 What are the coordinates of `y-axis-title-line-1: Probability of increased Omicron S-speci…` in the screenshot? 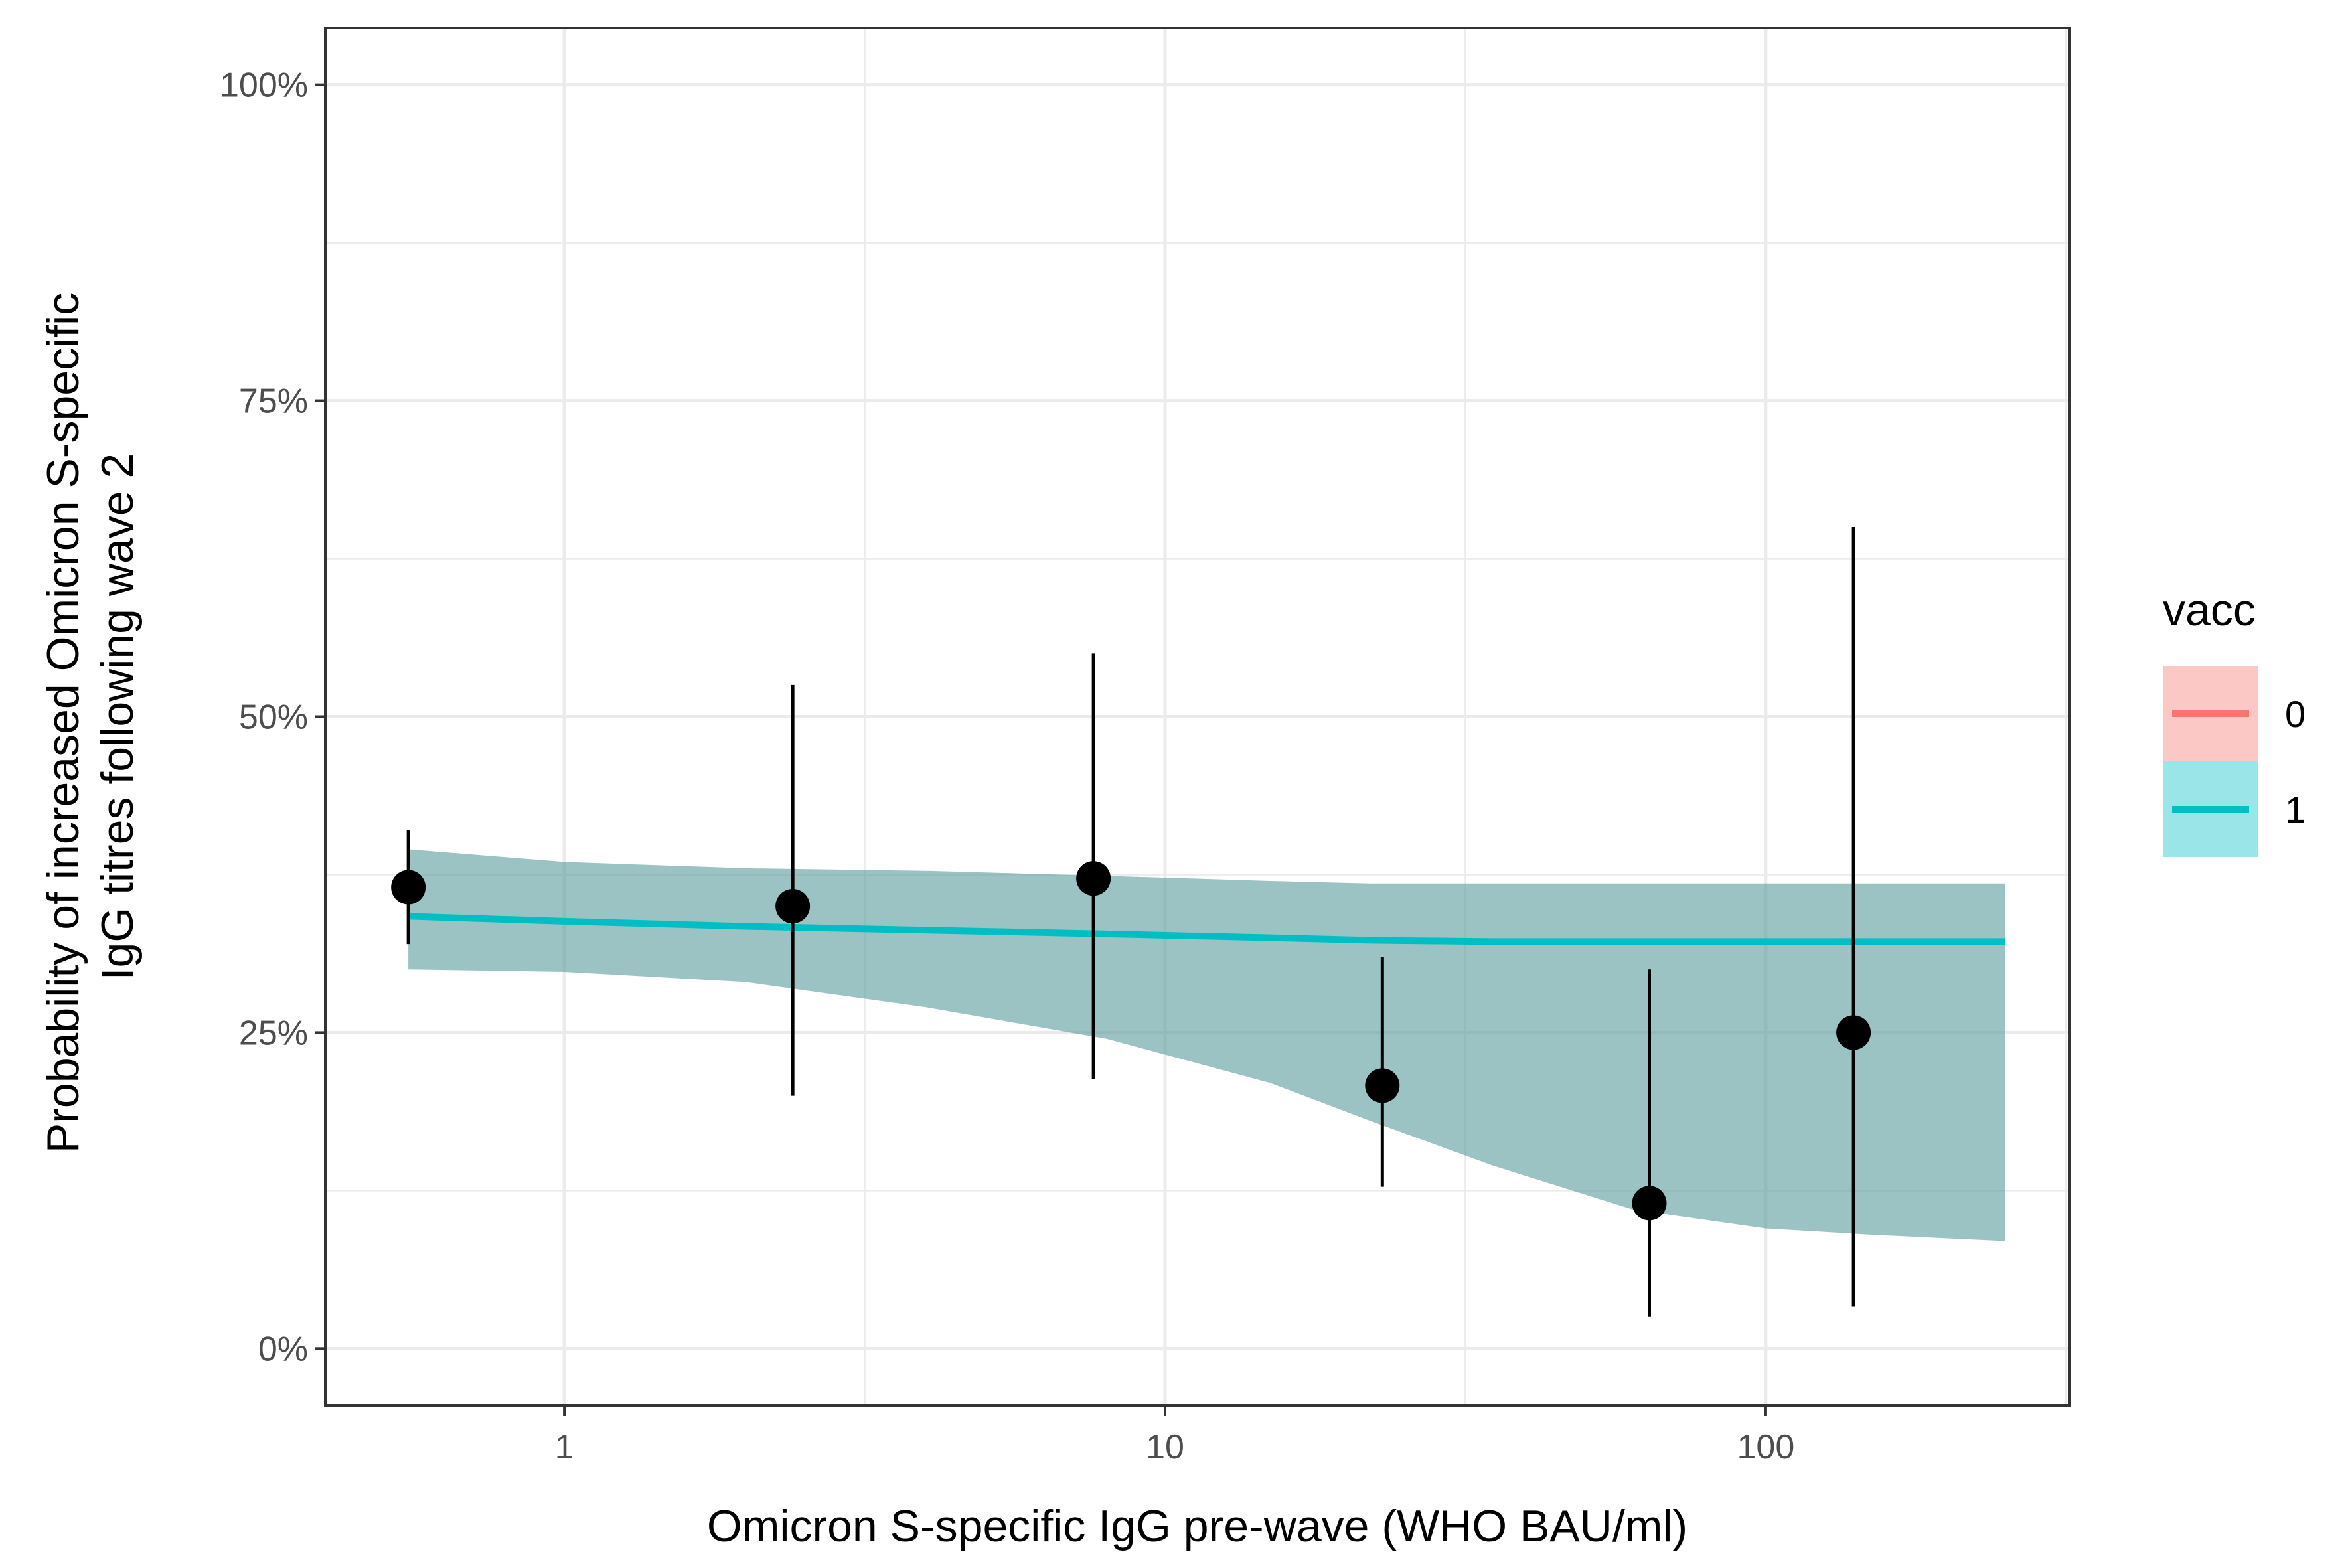 It's located at (63, 723).